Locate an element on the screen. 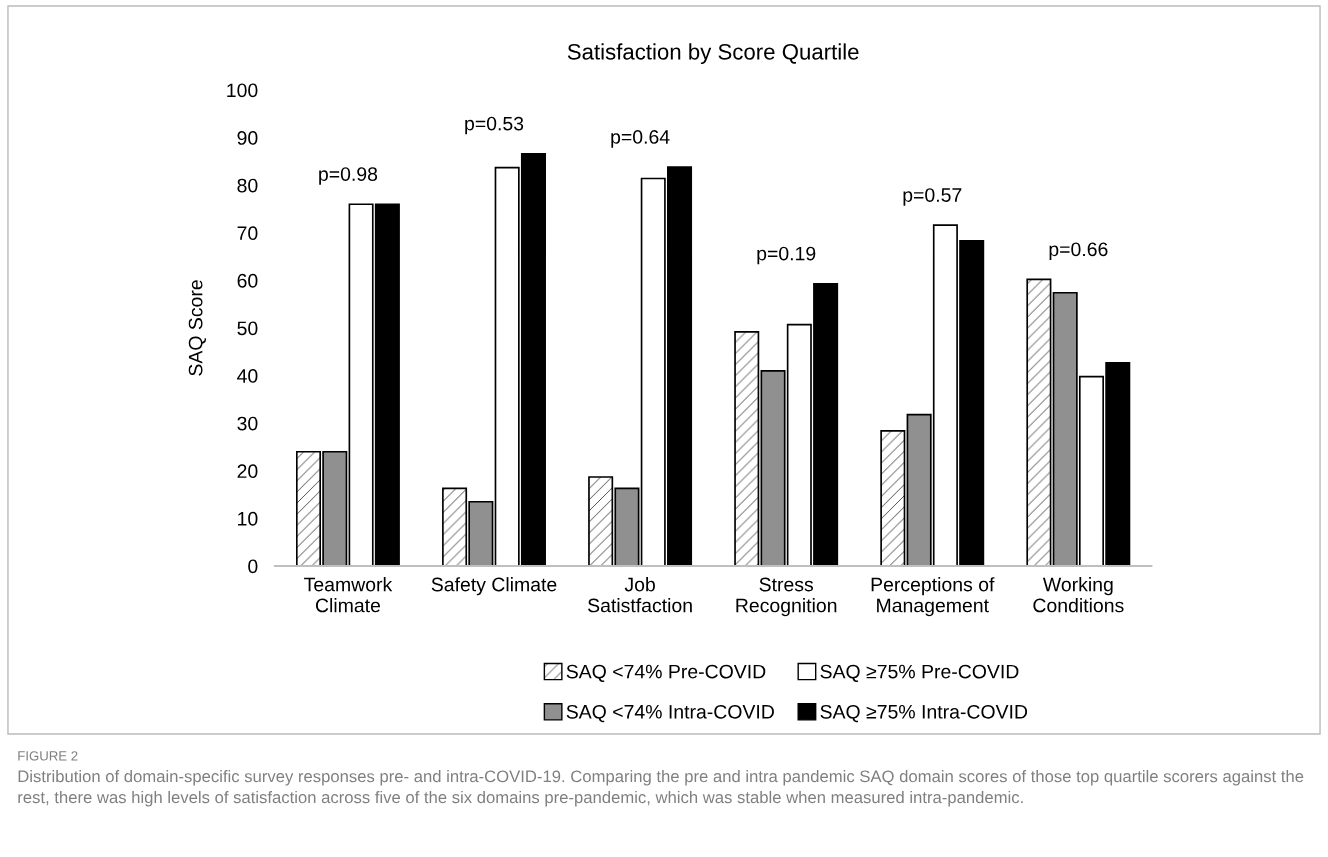 This screenshot has height=857, width=1328. y-tick-label: 50 is located at coordinates (247, 328).